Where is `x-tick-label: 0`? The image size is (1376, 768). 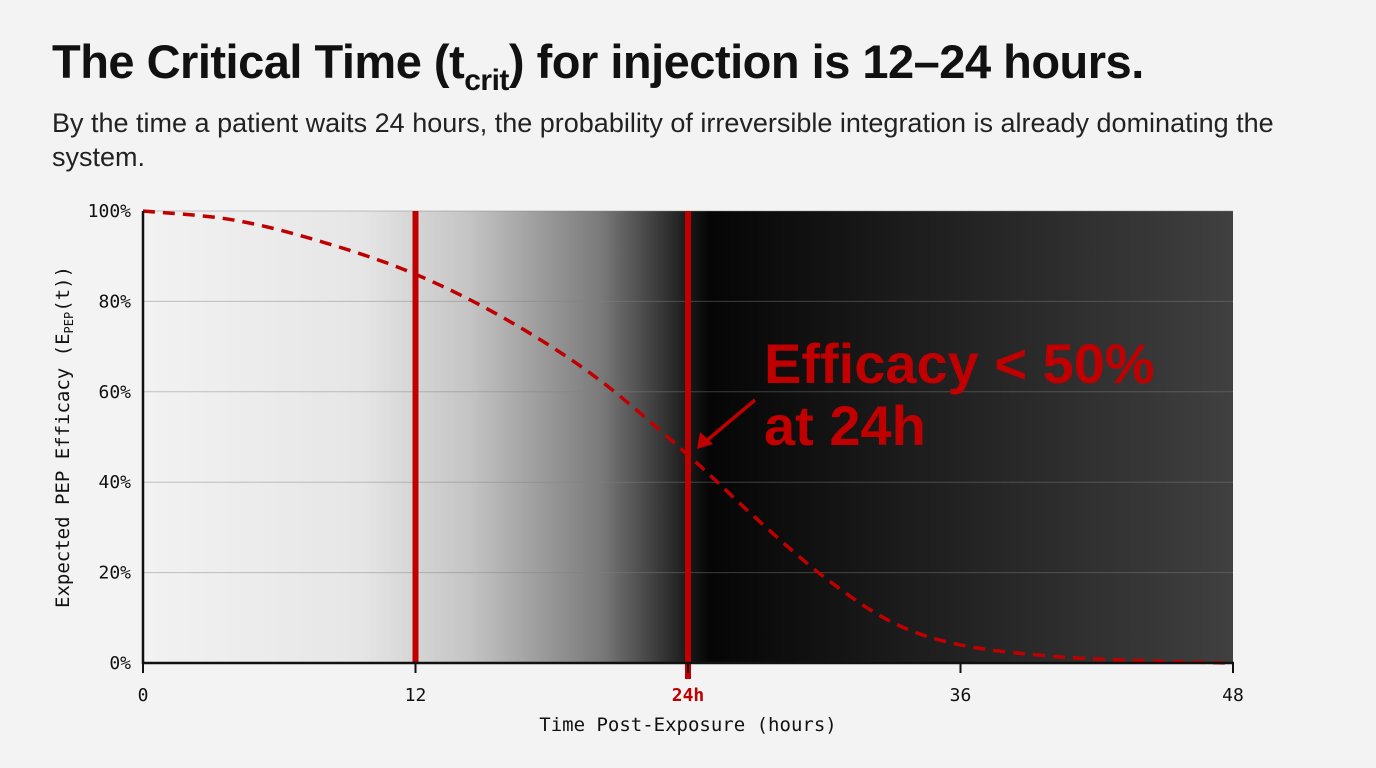
x-tick-label: 0 is located at coordinates (143, 695).